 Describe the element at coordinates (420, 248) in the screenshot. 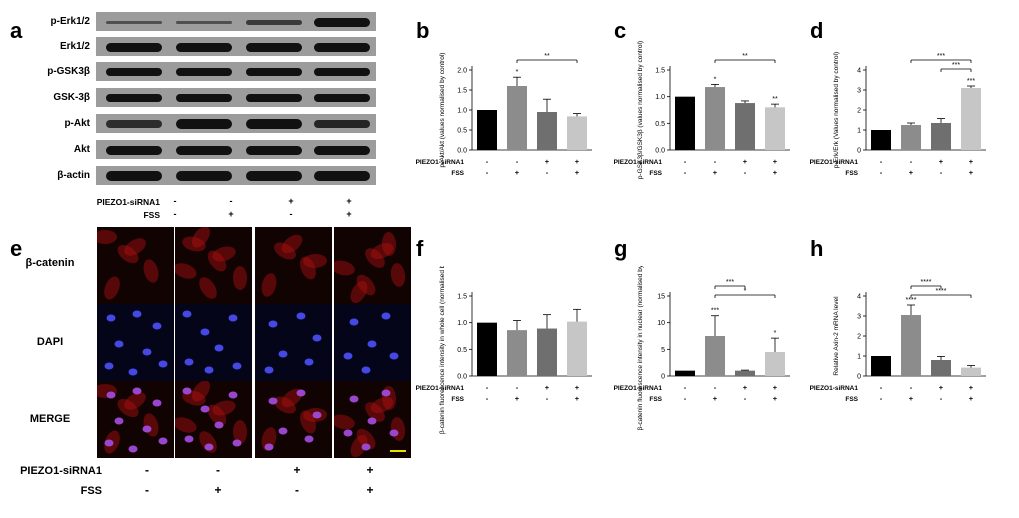

I see `panel-letter-f: f` at that location.